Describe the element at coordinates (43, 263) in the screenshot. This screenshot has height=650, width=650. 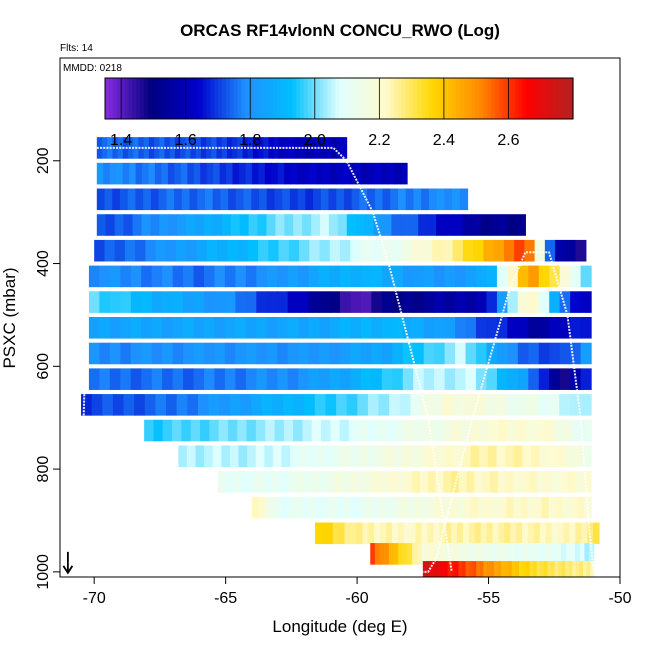
I see `y-tick-label: 400` at that location.